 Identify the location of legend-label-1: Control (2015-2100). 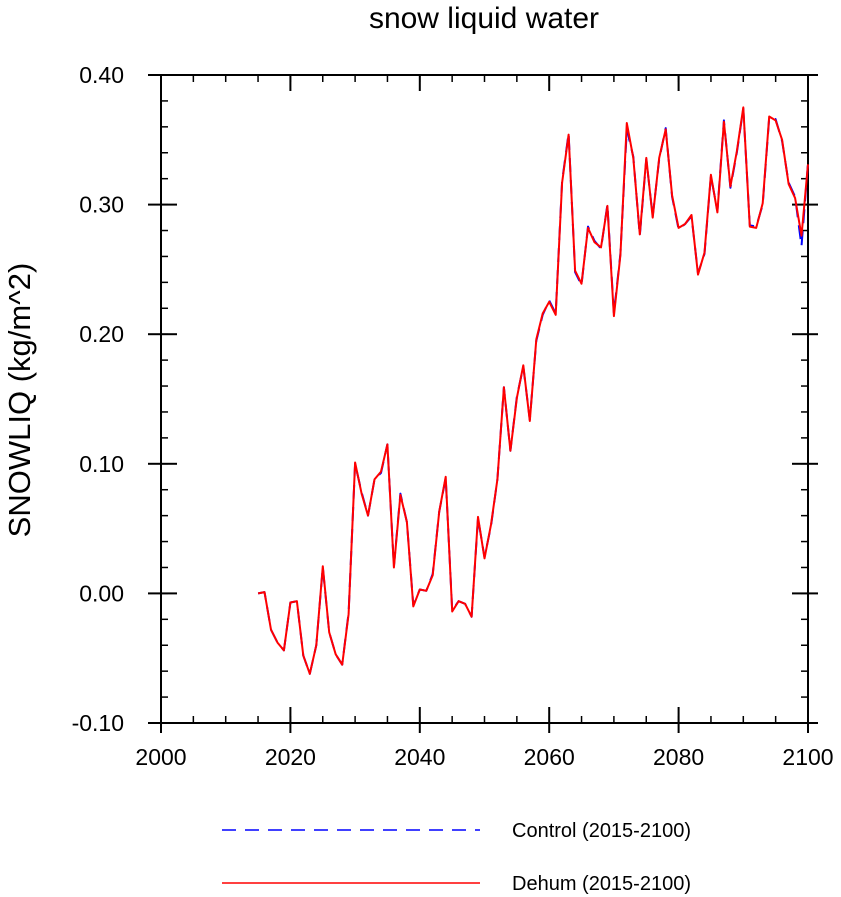
(601, 831).